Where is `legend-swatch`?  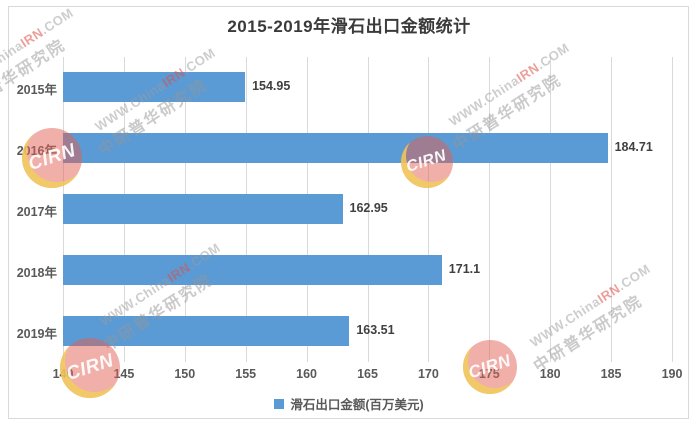 legend-swatch is located at coordinates (279, 403).